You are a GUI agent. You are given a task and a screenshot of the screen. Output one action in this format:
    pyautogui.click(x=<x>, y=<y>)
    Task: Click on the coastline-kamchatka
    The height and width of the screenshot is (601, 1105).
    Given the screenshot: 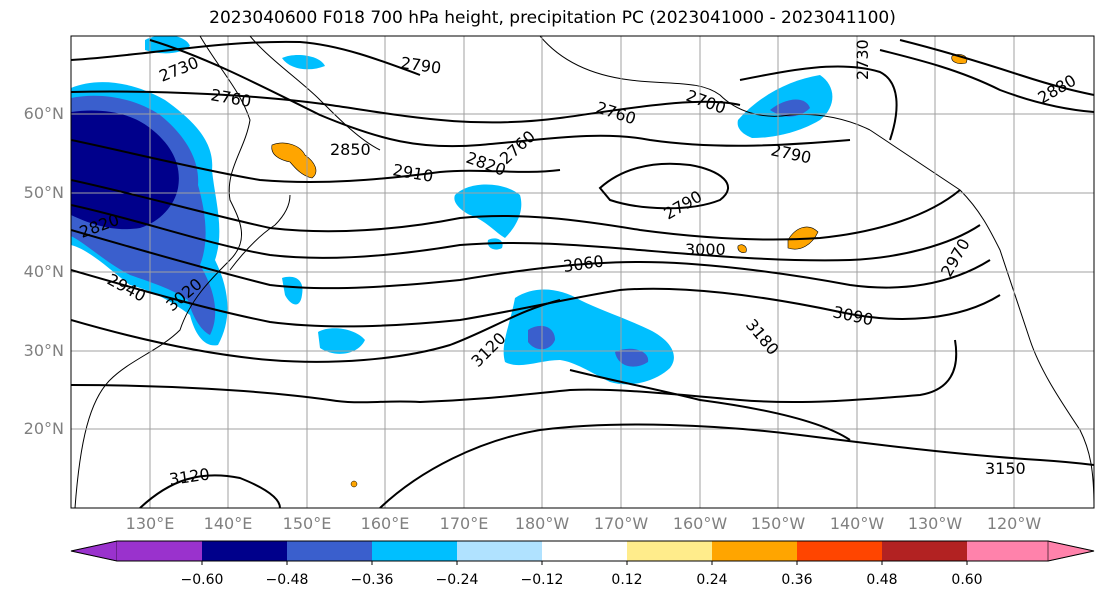 What is the action you would take?
    pyautogui.click(x=315, y=93)
    